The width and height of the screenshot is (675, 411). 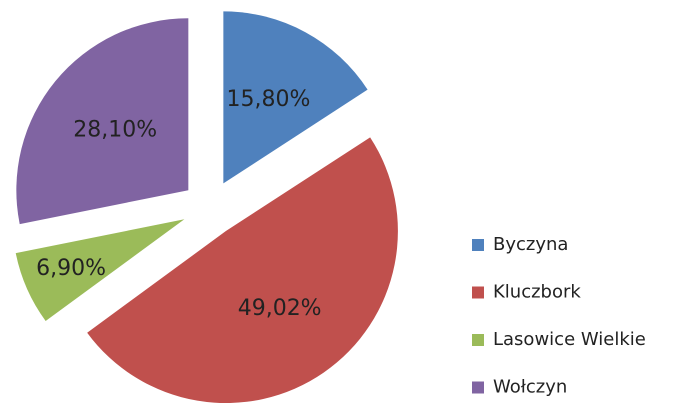 What do you see at coordinates (280, 308) in the screenshot?
I see `data-label: 49,02%` at bounding box center [280, 308].